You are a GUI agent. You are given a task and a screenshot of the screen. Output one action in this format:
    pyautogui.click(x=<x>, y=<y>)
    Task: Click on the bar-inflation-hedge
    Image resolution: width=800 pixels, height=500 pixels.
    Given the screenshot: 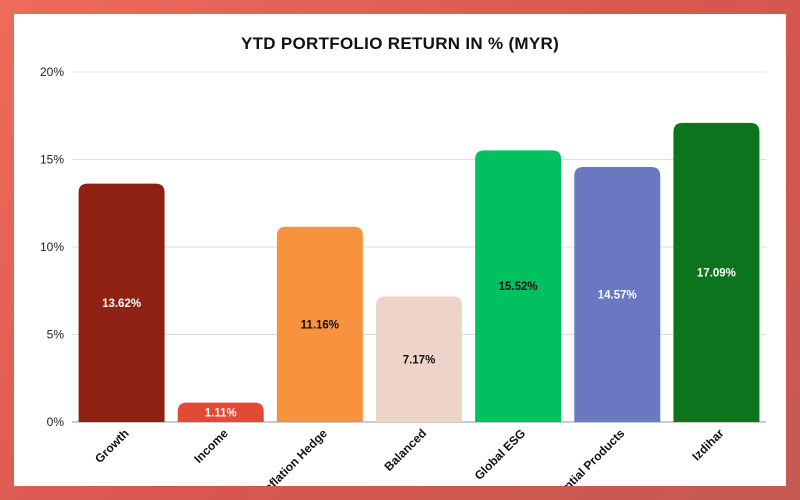 What is the action you would take?
    pyautogui.click(x=319, y=324)
    